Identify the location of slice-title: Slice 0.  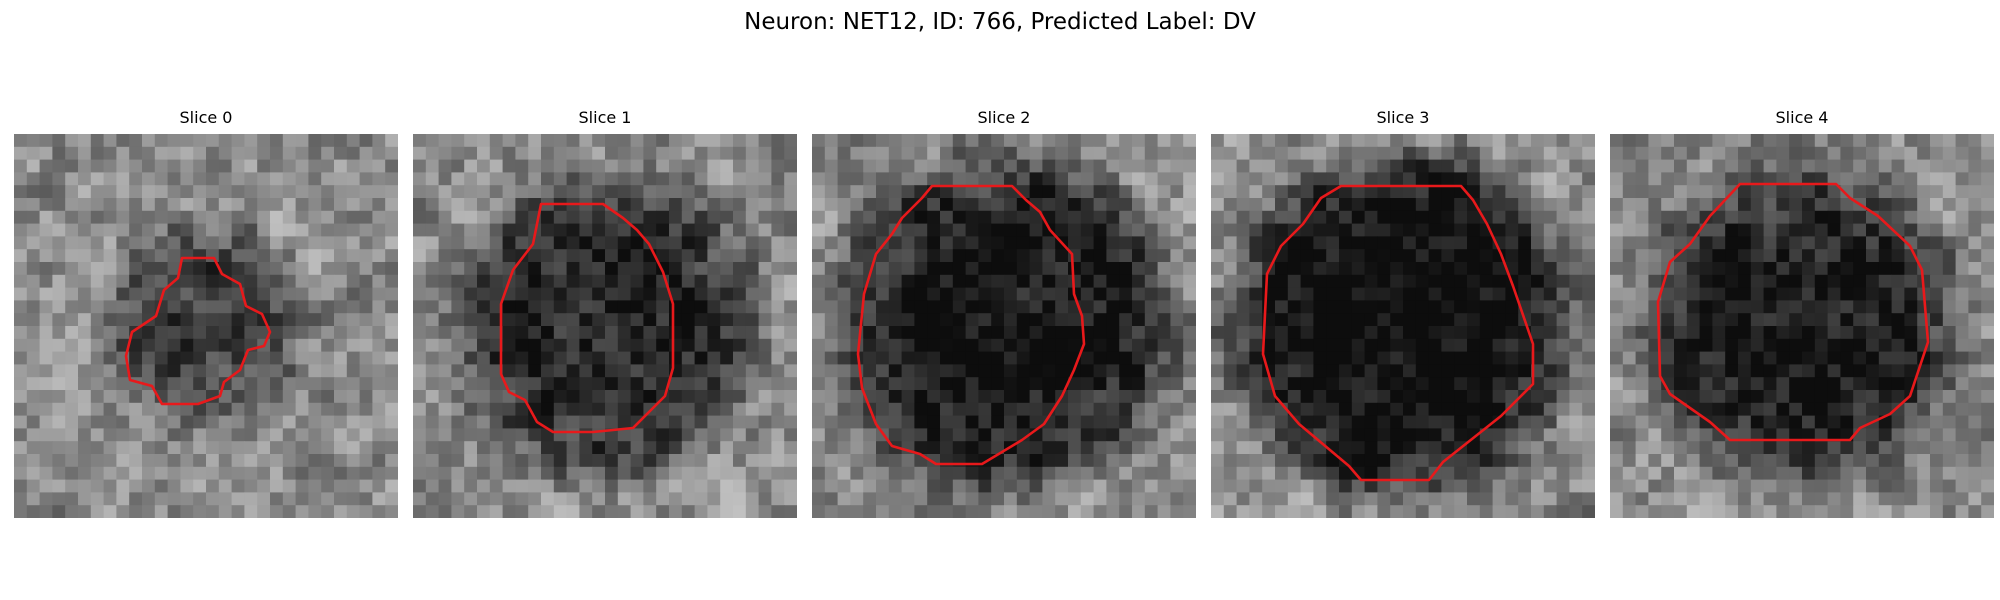
(206, 117).